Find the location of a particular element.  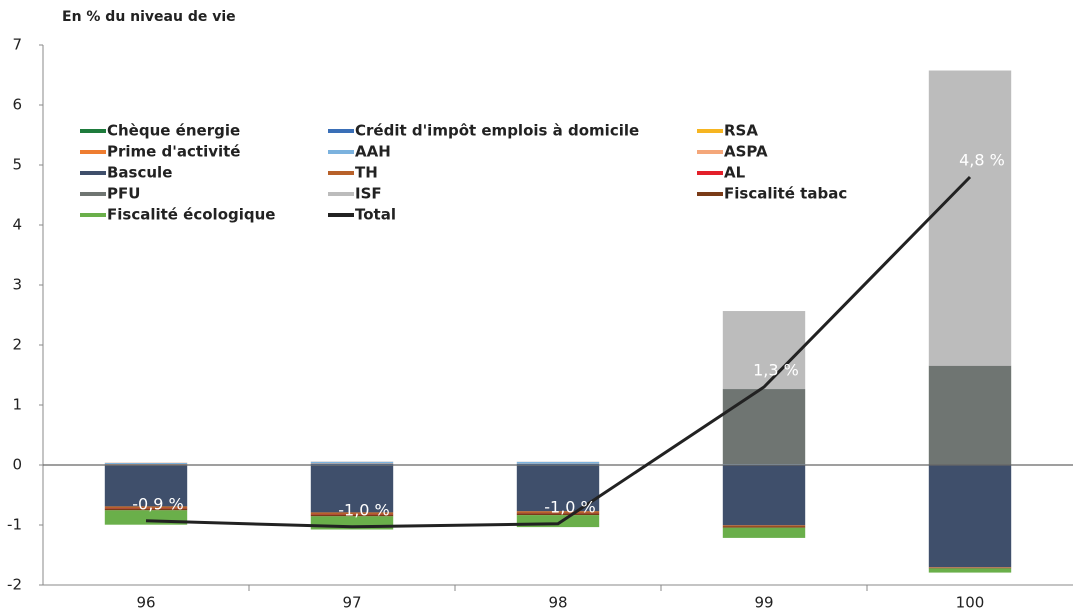

legend-label: Fiscalité écologique is located at coordinates (191, 215).